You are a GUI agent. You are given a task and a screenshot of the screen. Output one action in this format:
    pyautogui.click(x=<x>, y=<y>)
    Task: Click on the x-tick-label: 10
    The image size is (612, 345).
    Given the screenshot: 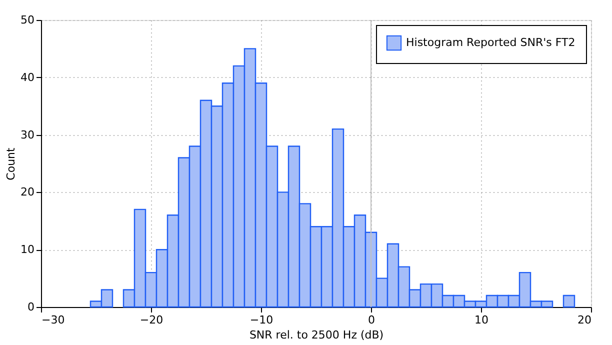 What is the action you would take?
    pyautogui.click(x=481, y=320)
    